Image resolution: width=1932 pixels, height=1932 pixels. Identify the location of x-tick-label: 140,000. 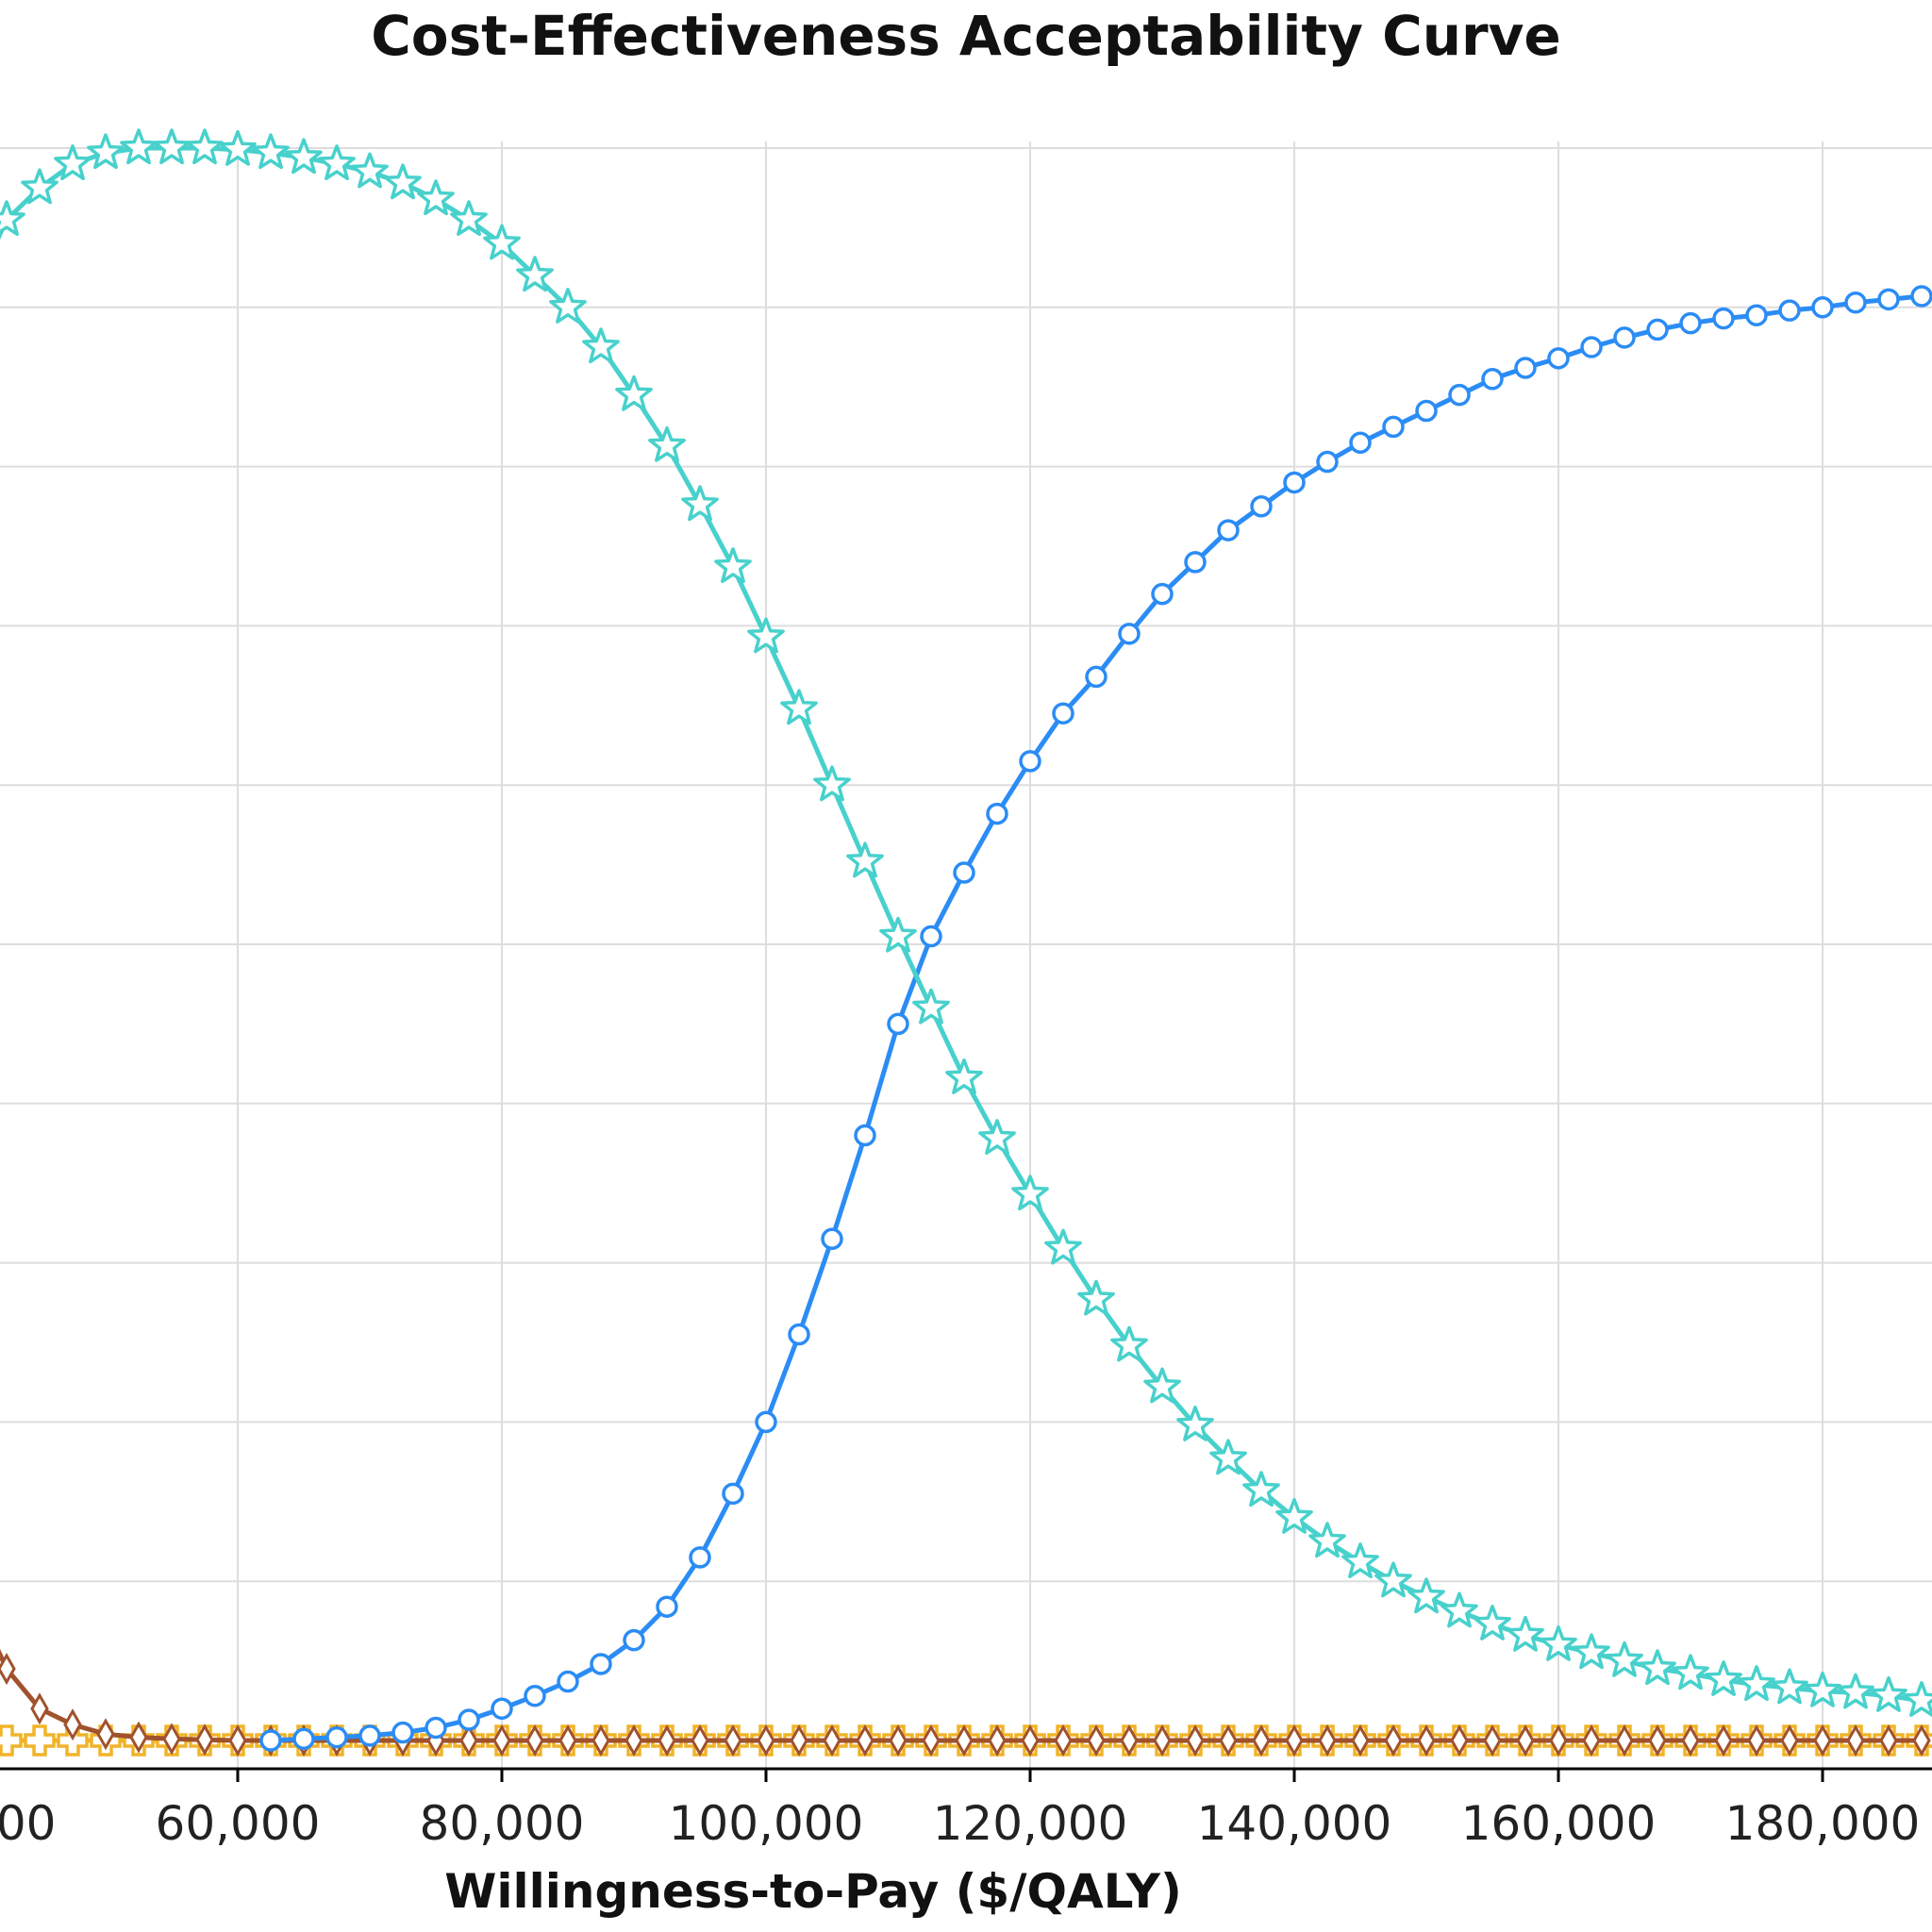
(1294, 1824).